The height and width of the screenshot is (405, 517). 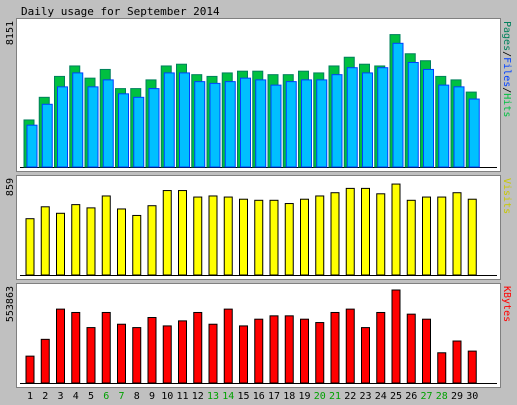 What do you see at coordinates (396, 396) in the screenshot?
I see `x-tick-label-25: 25` at bounding box center [396, 396].